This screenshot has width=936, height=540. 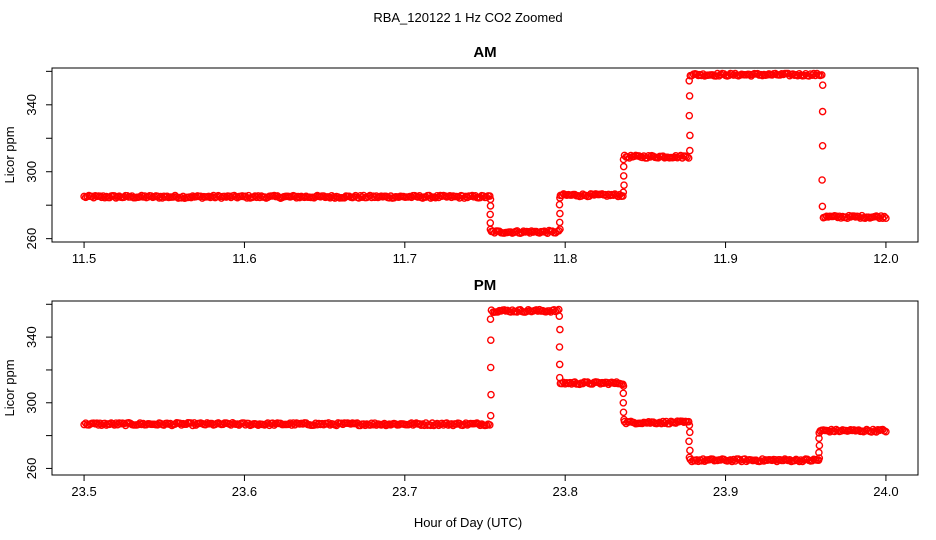 I want to click on pm-x-tick-label: 23.9, so click(x=725, y=491).